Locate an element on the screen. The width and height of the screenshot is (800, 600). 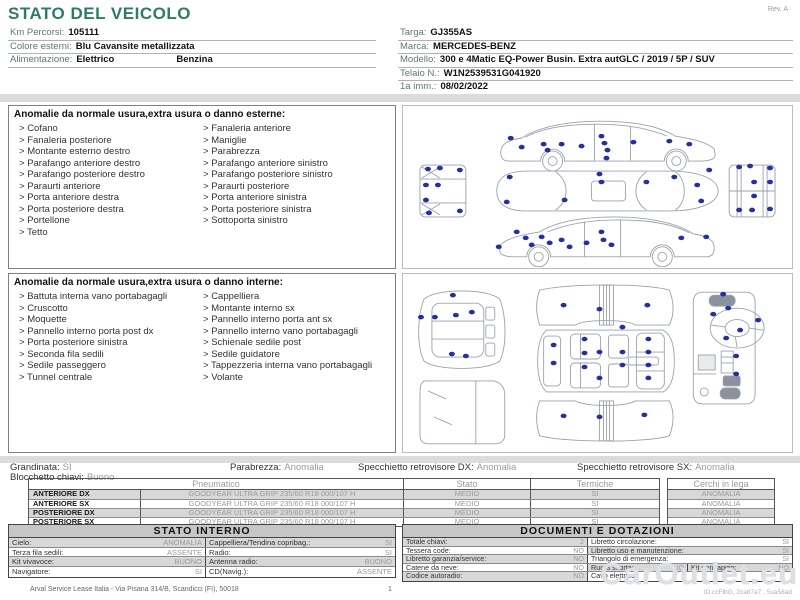
field-km-label: Km Percorsi: is located at coordinates (37, 32).